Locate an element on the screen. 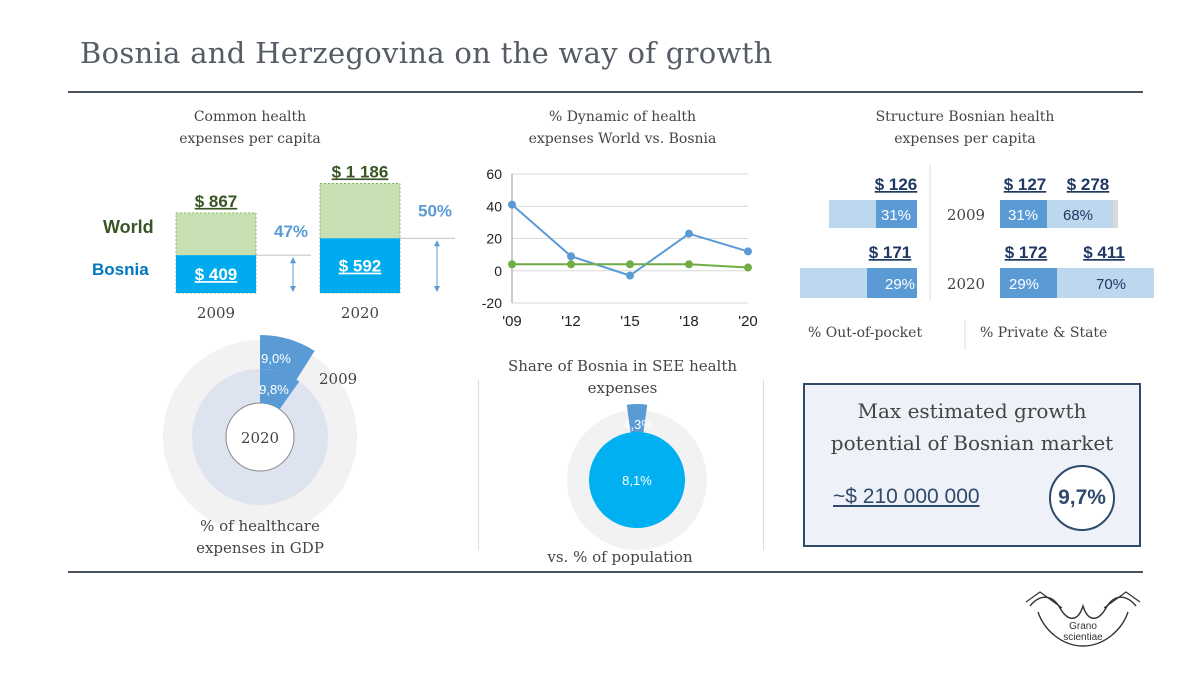  y-tick-label: -20 is located at coordinates (492, 303).